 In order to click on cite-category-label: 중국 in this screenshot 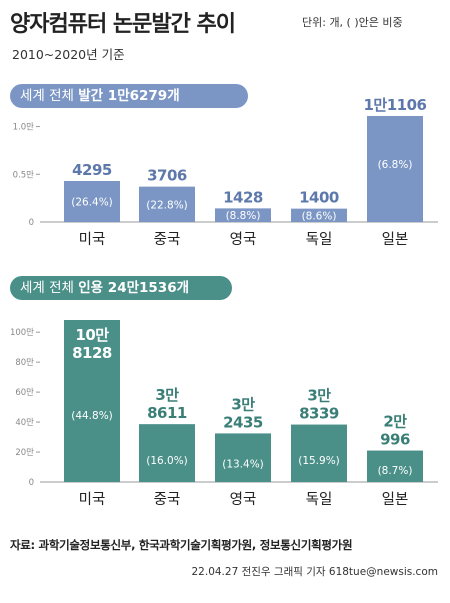, I will do `click(167, 500)`.